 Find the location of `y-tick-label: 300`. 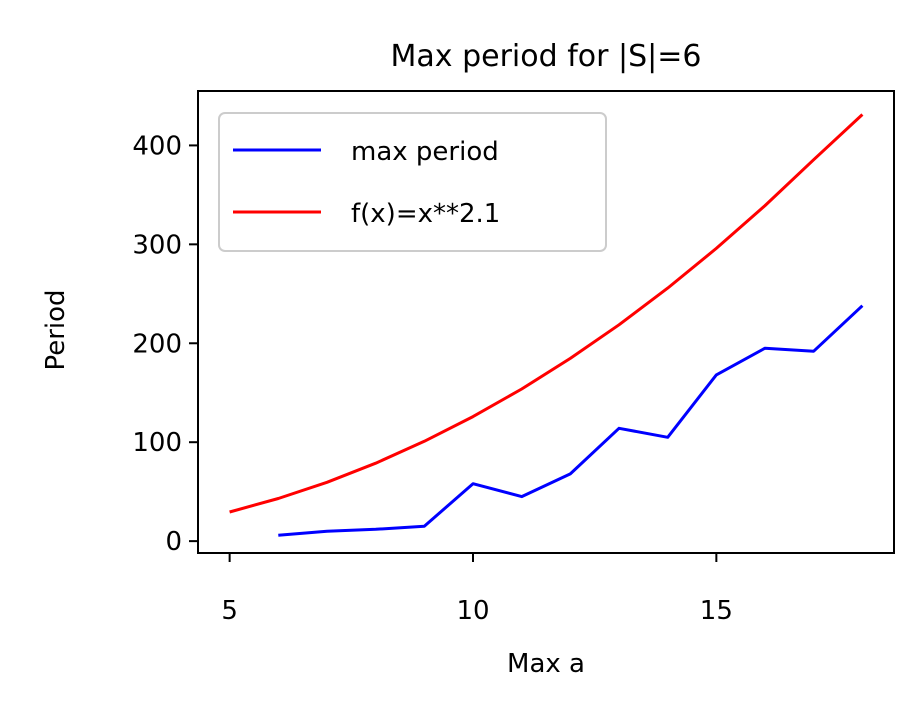

y-tick-label: 300 is located at coordinates (157, 245).